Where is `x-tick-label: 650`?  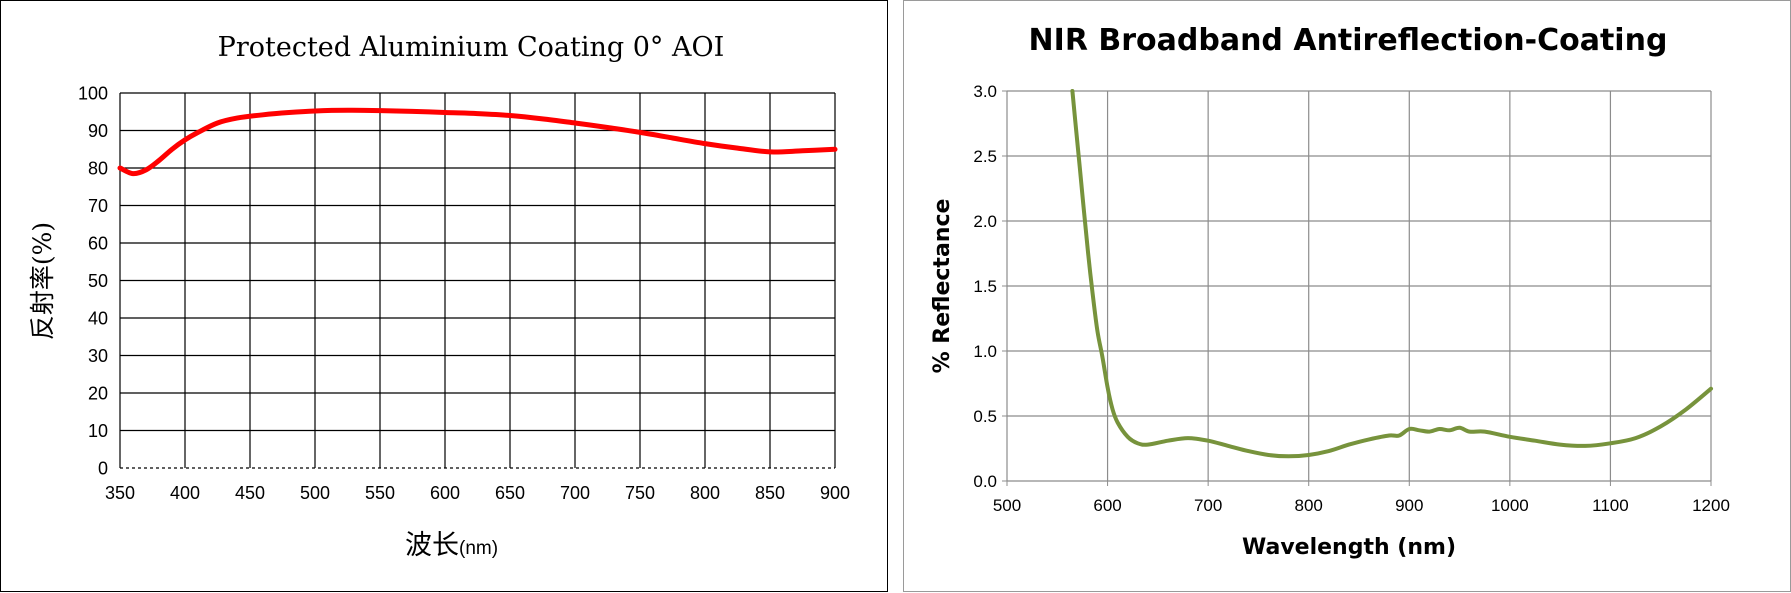 x-tick-label: 650 is located at coordinates (510, 493).